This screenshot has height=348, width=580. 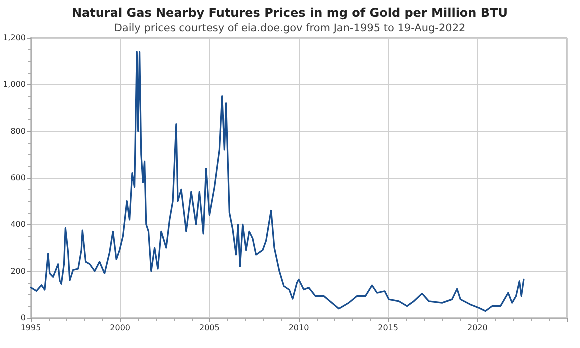 I want to click on y-tick-label: 600, so click(x=18, y=178).